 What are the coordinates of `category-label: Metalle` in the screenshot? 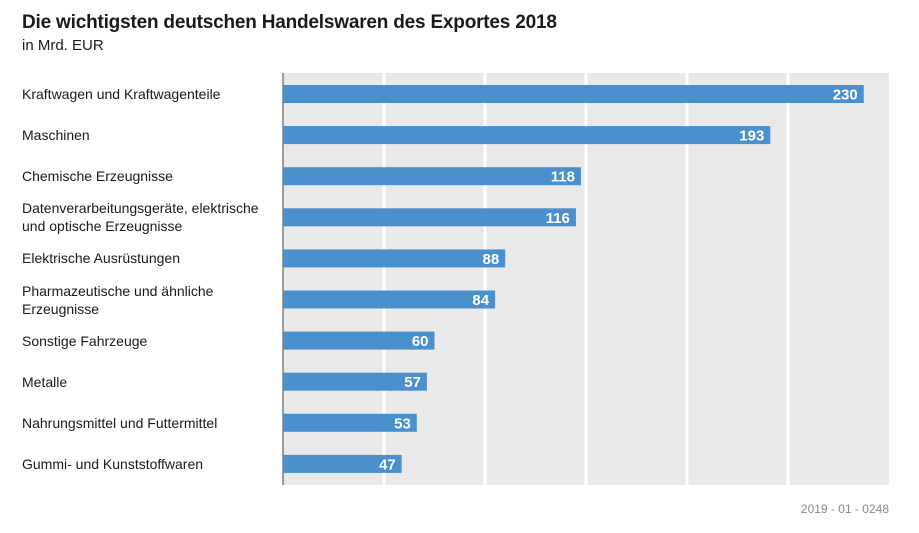 It's located at (45, 381).